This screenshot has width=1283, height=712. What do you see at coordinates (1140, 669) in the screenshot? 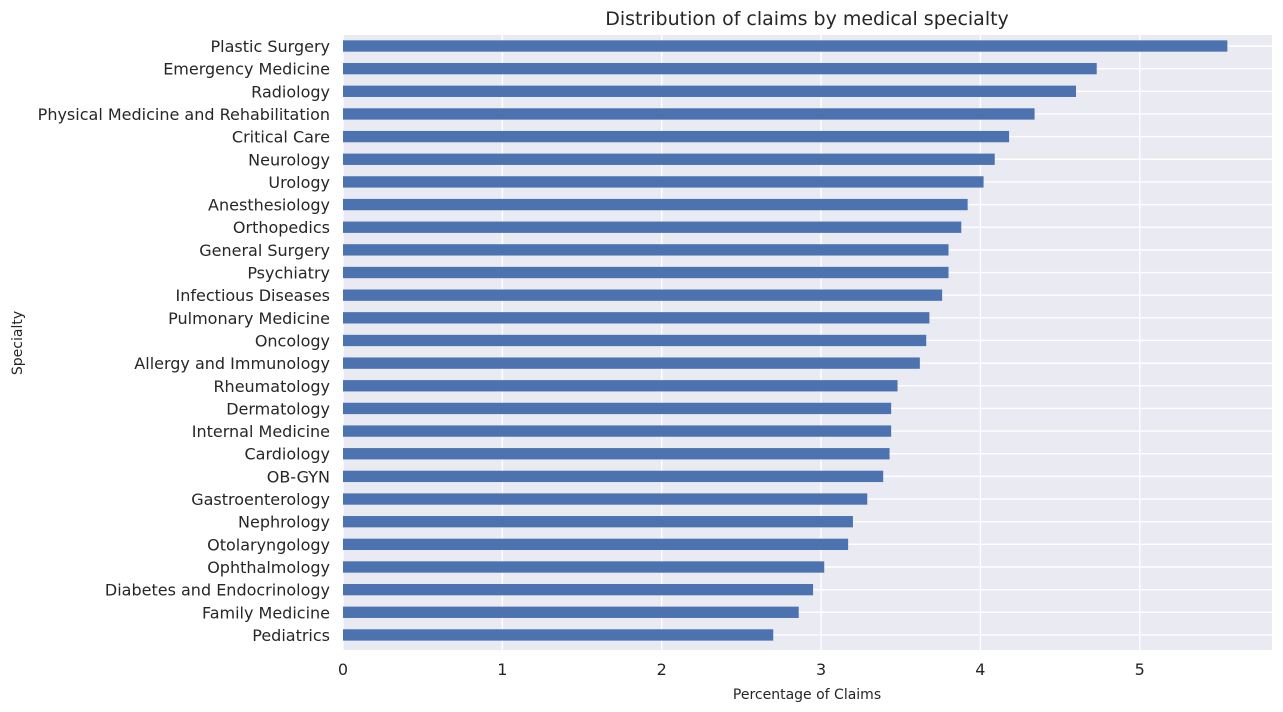
I see `x-tick-label: 5` at bounding box center [1140, 669].